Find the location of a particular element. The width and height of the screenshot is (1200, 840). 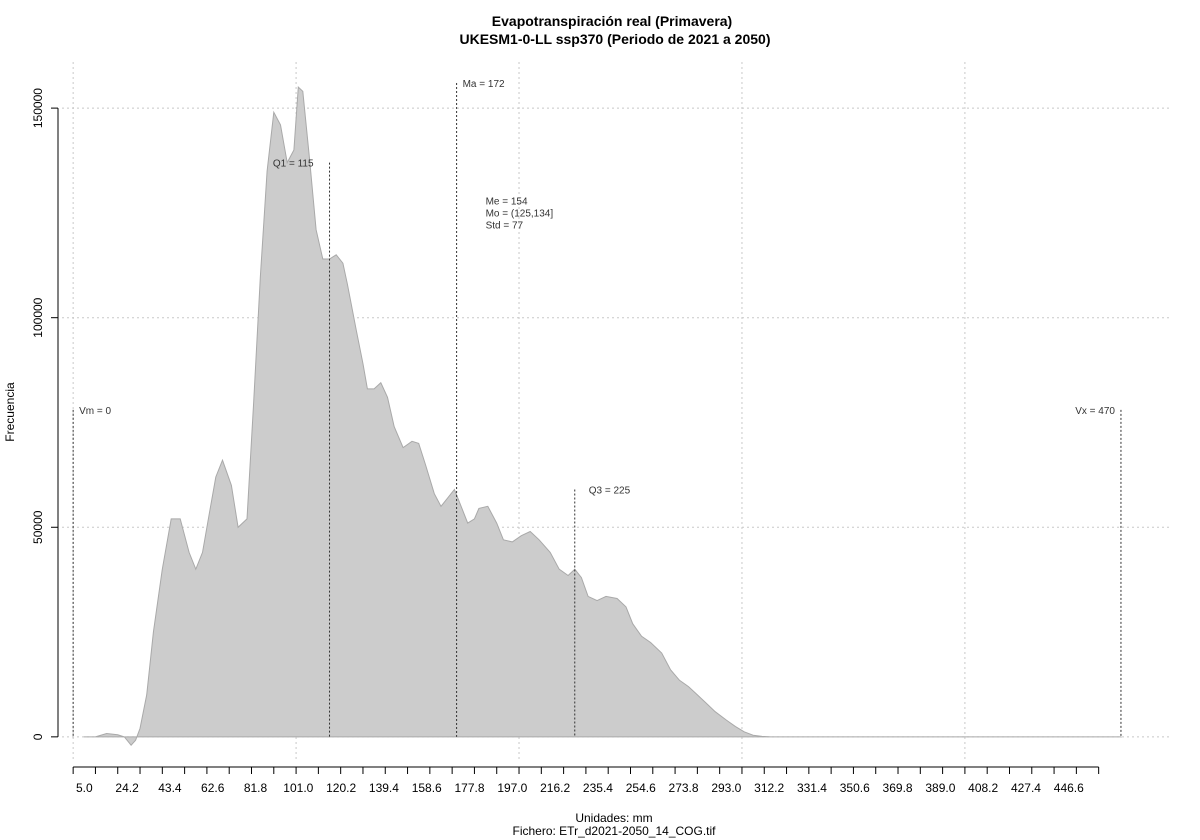

x-tick-label: 293.0 is located at coordinates (726, 788).